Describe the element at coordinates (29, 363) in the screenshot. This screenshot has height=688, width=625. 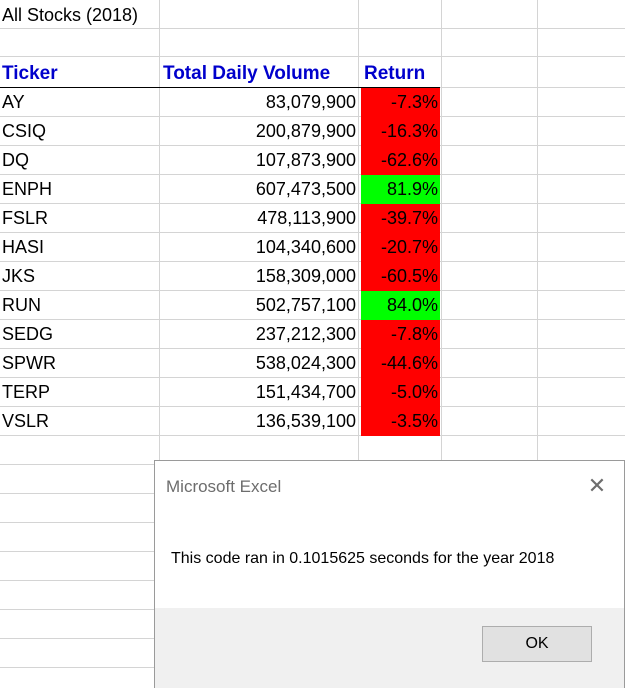
I see `ticker-cell: SPWR` at that location.